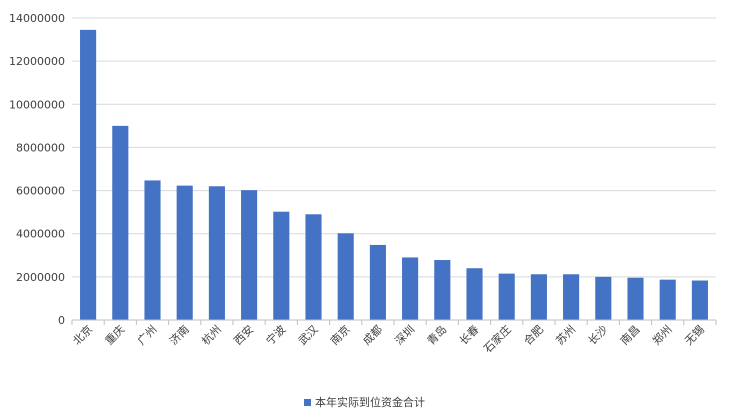  Describe the element at coordinates (61, 320) in the screenshot. I see `y-tick-label: 0` at that location.